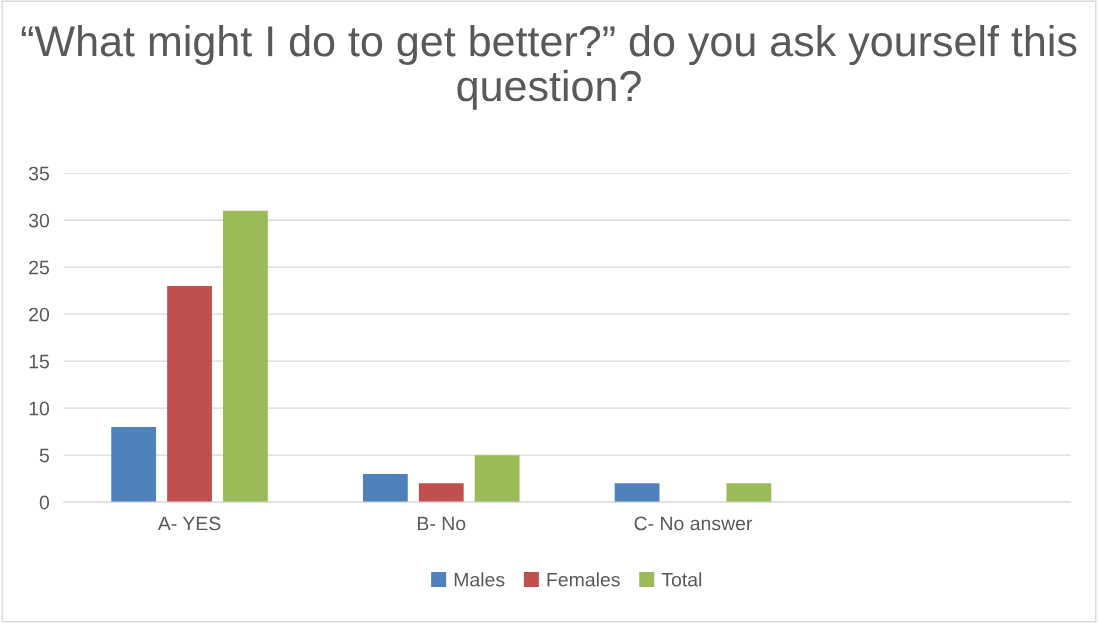 Image resolution: width=1098 pixels, height=623 pixels. Describe the element at coordinates (681, 579) in the screenshot. I see `legend-label: Total` at that location.